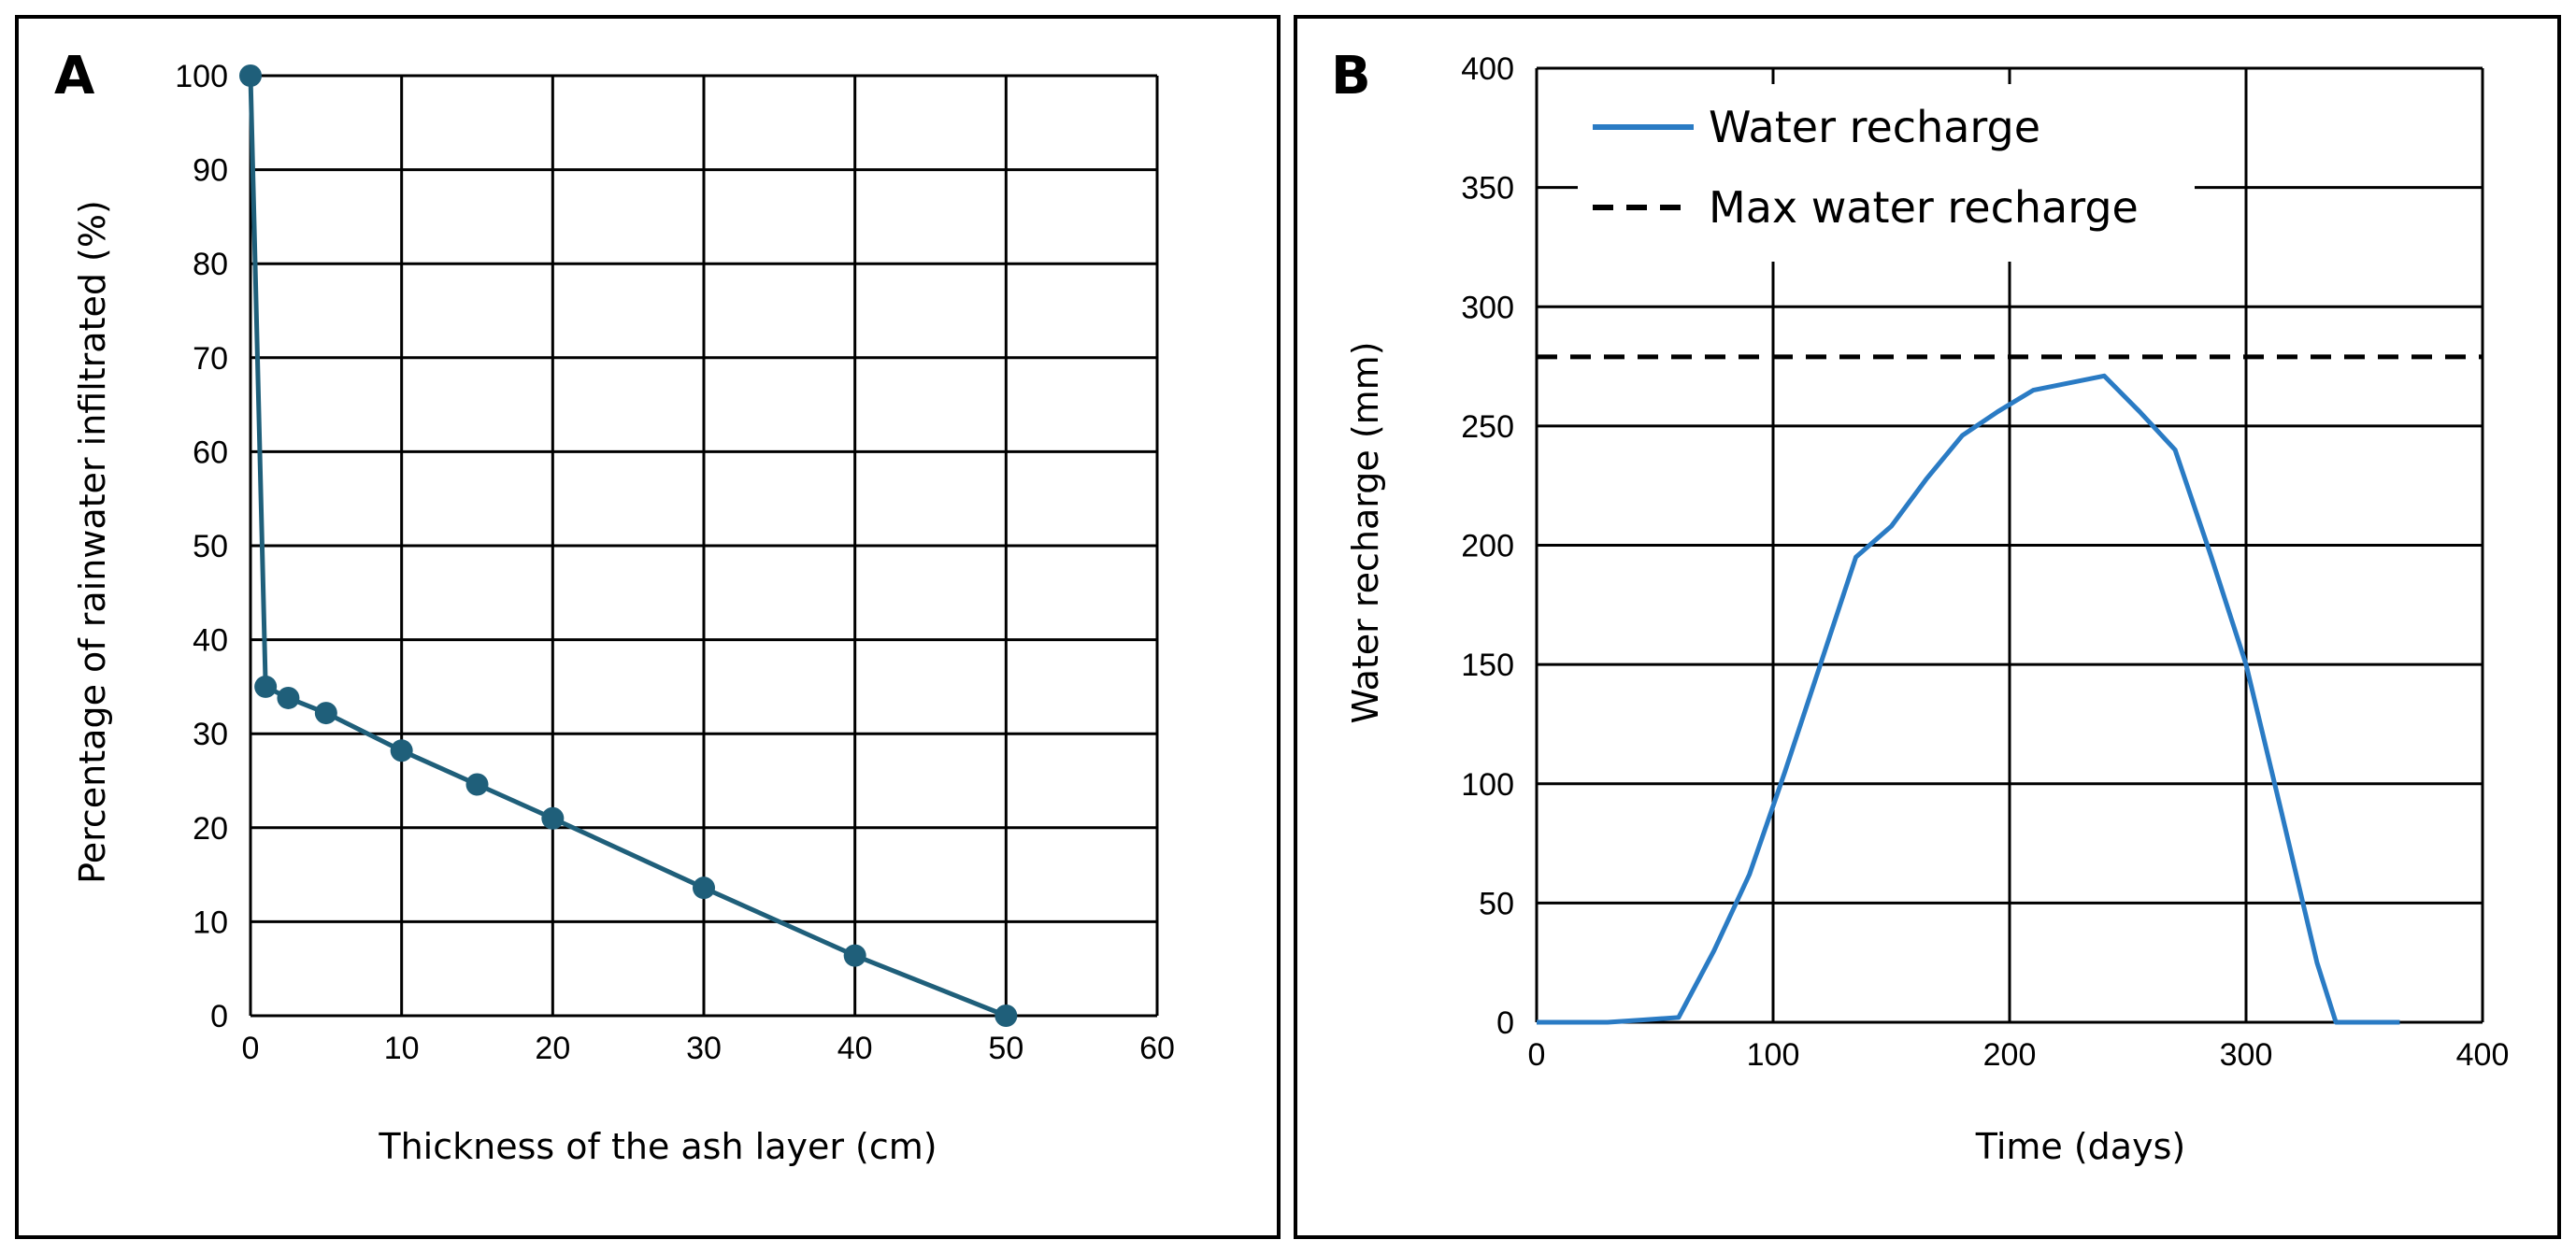 The image size is (2576, 1254). Describe the element at coordinates (1365, 532) in the screenshot. I see `y-axis-title-b: Water recharge (mm)` at that location.